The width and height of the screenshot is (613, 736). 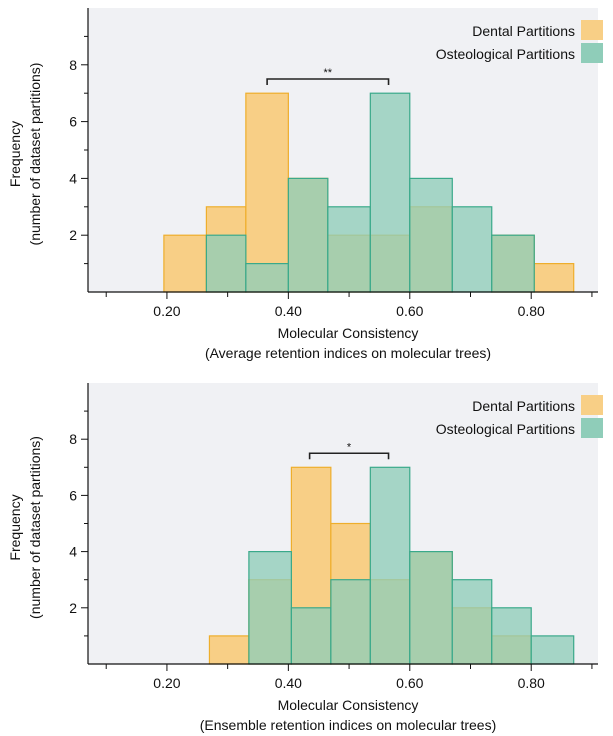 What do you see at coordinates (328, 73) in the screenshot?
I see `significance-label: **` at bounding box center [328, 73].